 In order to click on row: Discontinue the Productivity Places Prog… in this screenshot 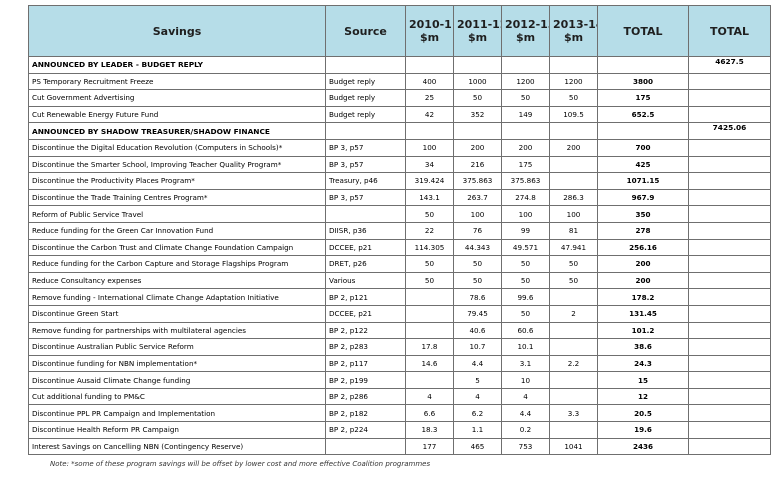, I will do `click(399, 181)`.